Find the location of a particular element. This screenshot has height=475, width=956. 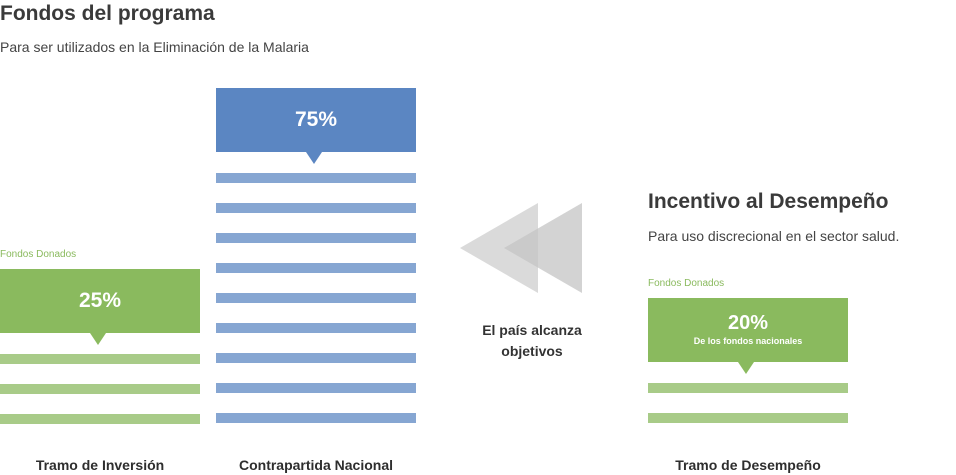

double-left-arrow-icon is located at coordinates (521, 248).